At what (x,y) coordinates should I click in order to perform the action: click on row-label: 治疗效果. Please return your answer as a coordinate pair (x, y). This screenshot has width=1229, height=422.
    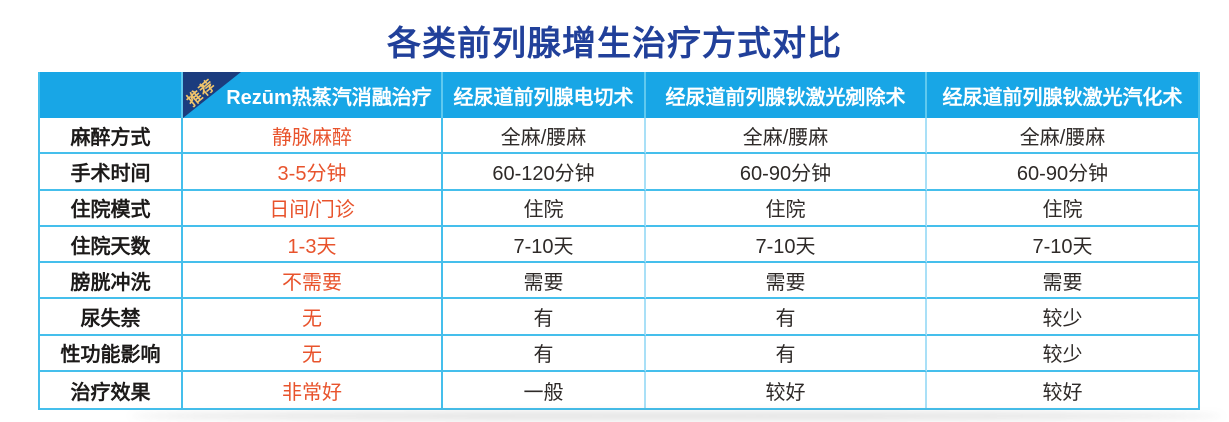
    Looking at the image, I should click on (111, 390).